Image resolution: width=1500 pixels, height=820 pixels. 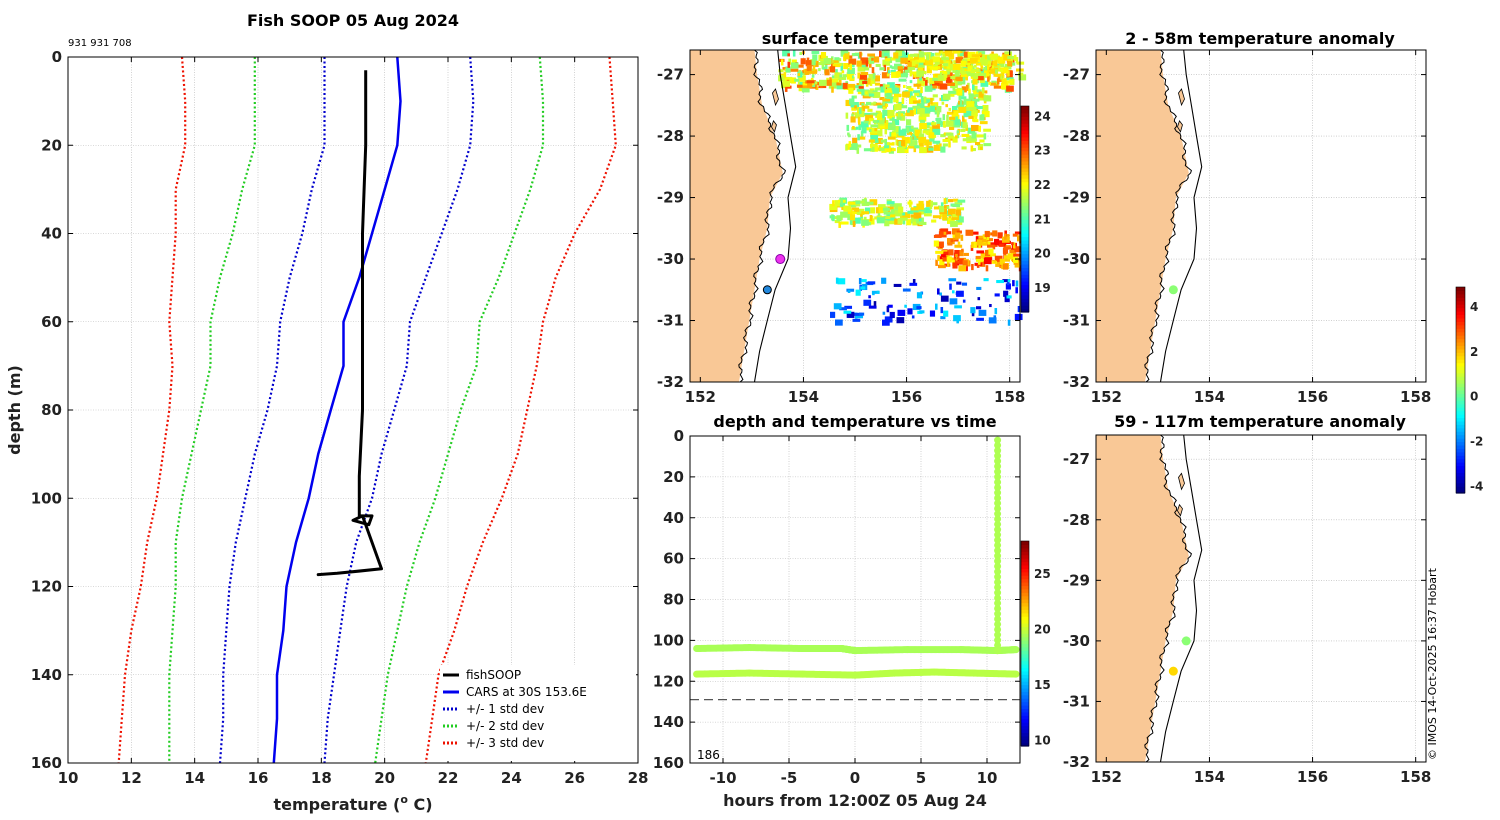 What do you see at coordinates (1474, 397) in the screenshot?
I see `colorbar-tick-label: 0` at bounding box center [1474, 397].